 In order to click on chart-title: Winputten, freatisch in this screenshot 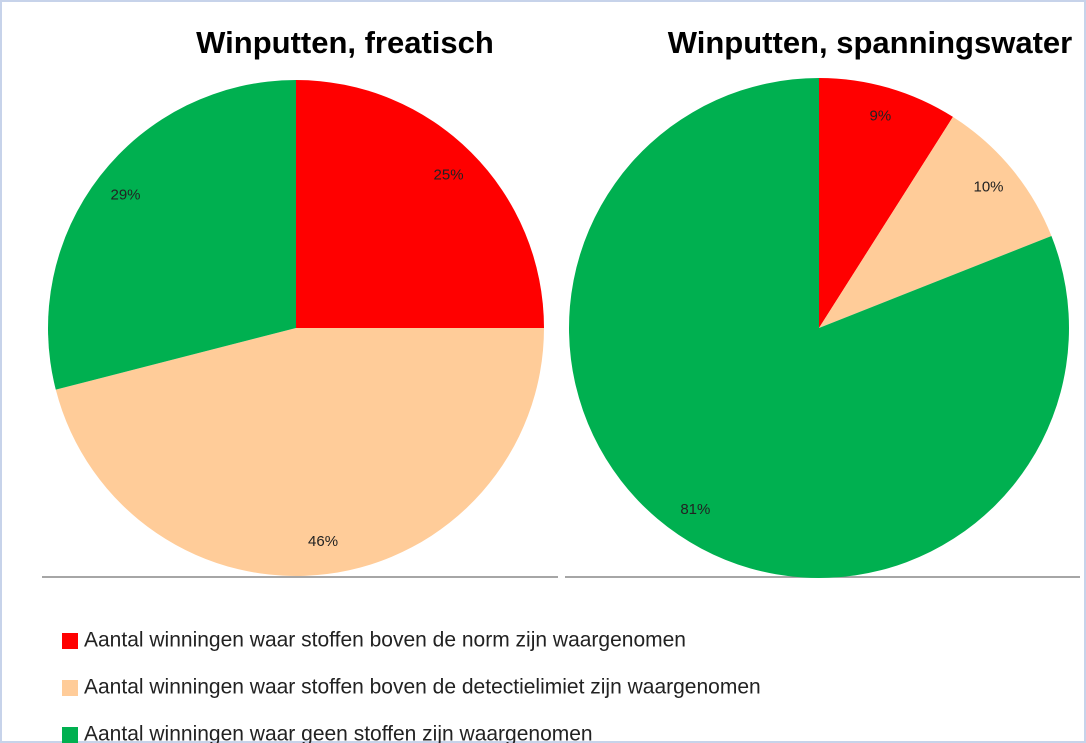, I will do `click(345, 42)`.